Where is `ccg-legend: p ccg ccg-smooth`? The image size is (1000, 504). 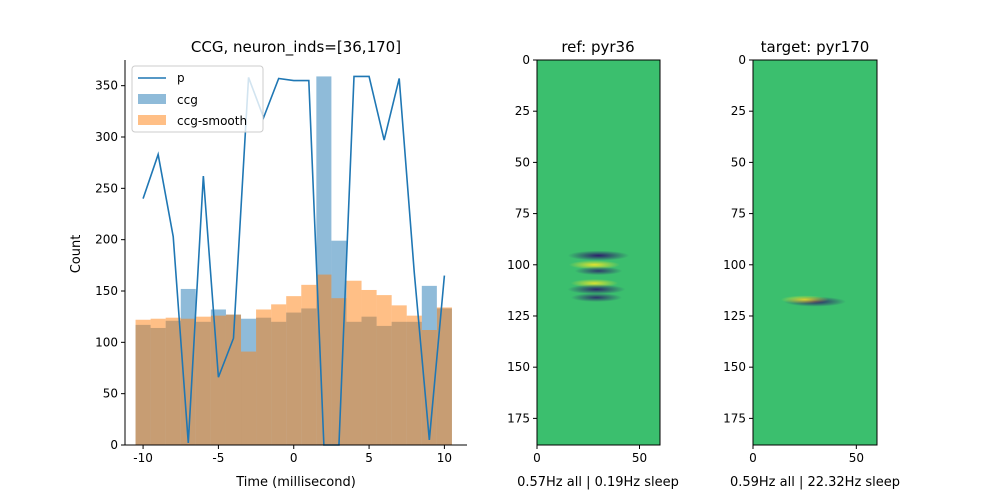
ccg-legend: p ccg ccg-smooth is located at coordinates (197, 99).